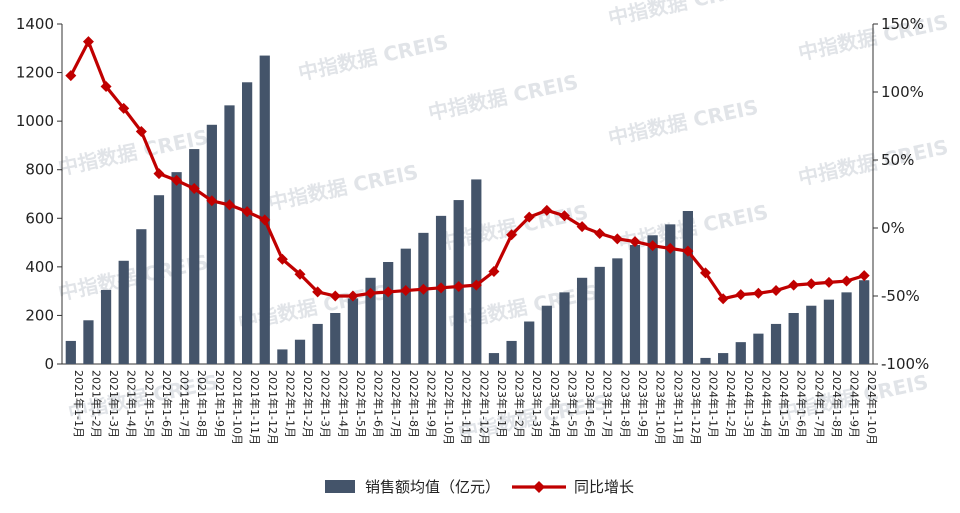  Describe the element at coordinates (678, 407) in the screenshot. I see `x-tick-label: 2023年1-11月` at that location.